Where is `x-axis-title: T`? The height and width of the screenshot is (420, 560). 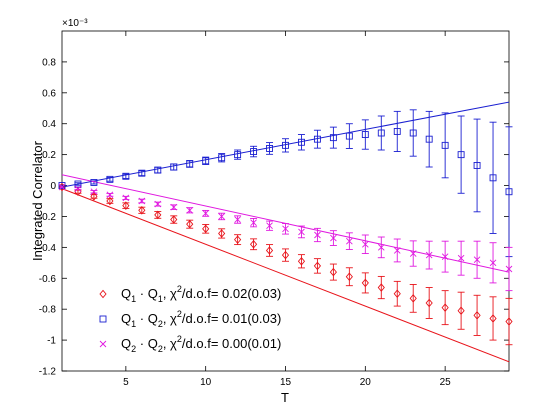
x-axis-title: T is located at coordinates (285, 397).